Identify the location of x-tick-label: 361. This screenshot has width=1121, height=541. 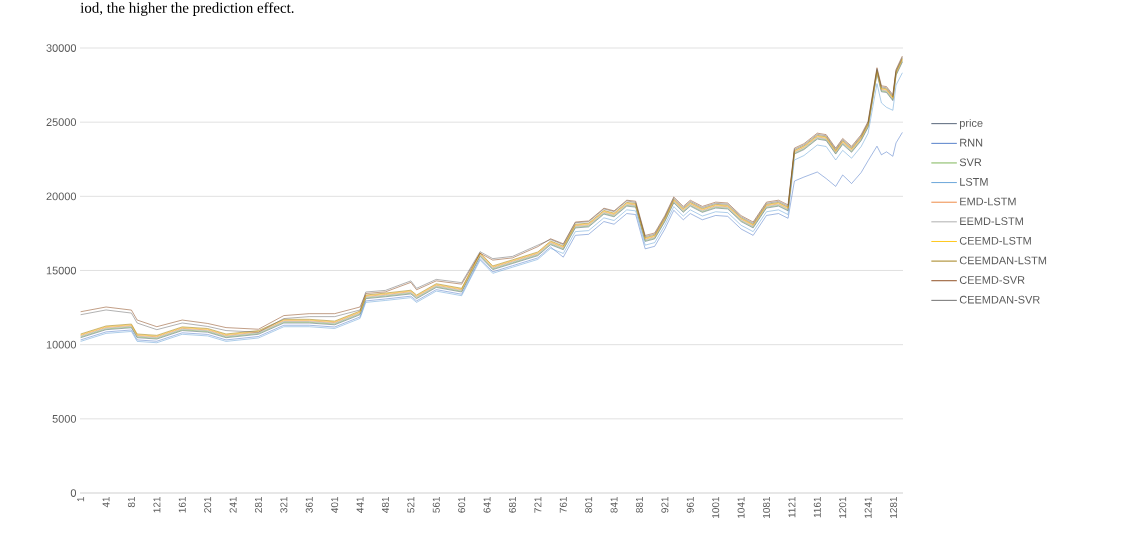
(309, 505).